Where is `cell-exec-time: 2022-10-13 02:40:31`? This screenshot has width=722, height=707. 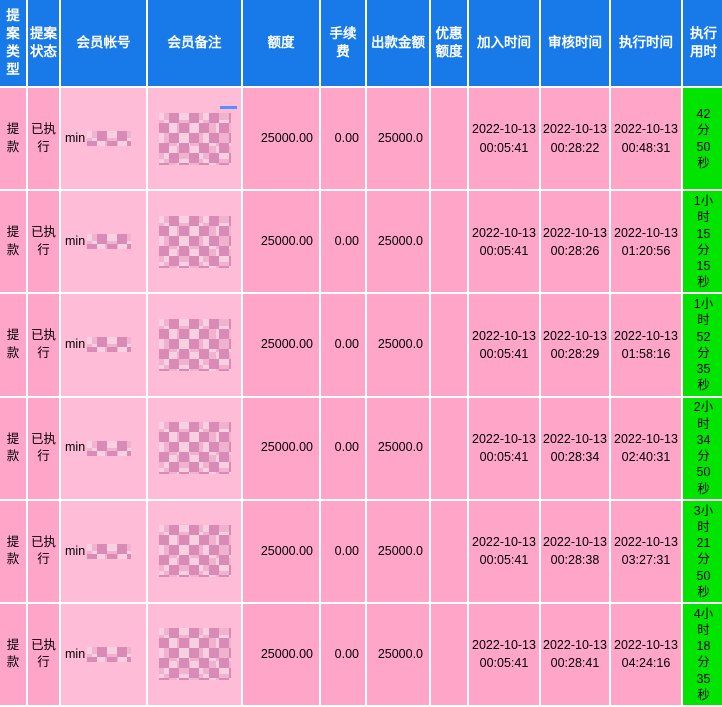
cell-exec-time: 2022-10-13 02:40:31 is located at coordinates (647, 449).